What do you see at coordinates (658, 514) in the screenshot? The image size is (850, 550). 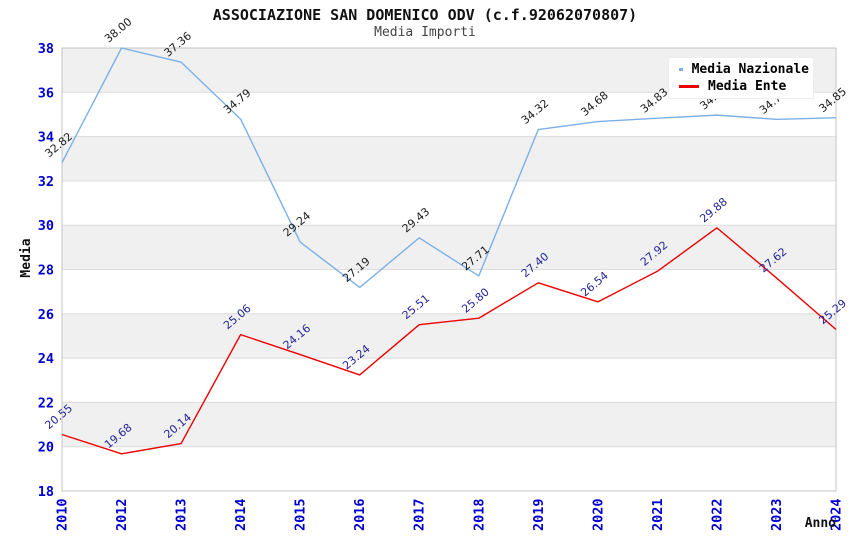 I see `x-tick-label: 2021` at bounding box center [658, 514].